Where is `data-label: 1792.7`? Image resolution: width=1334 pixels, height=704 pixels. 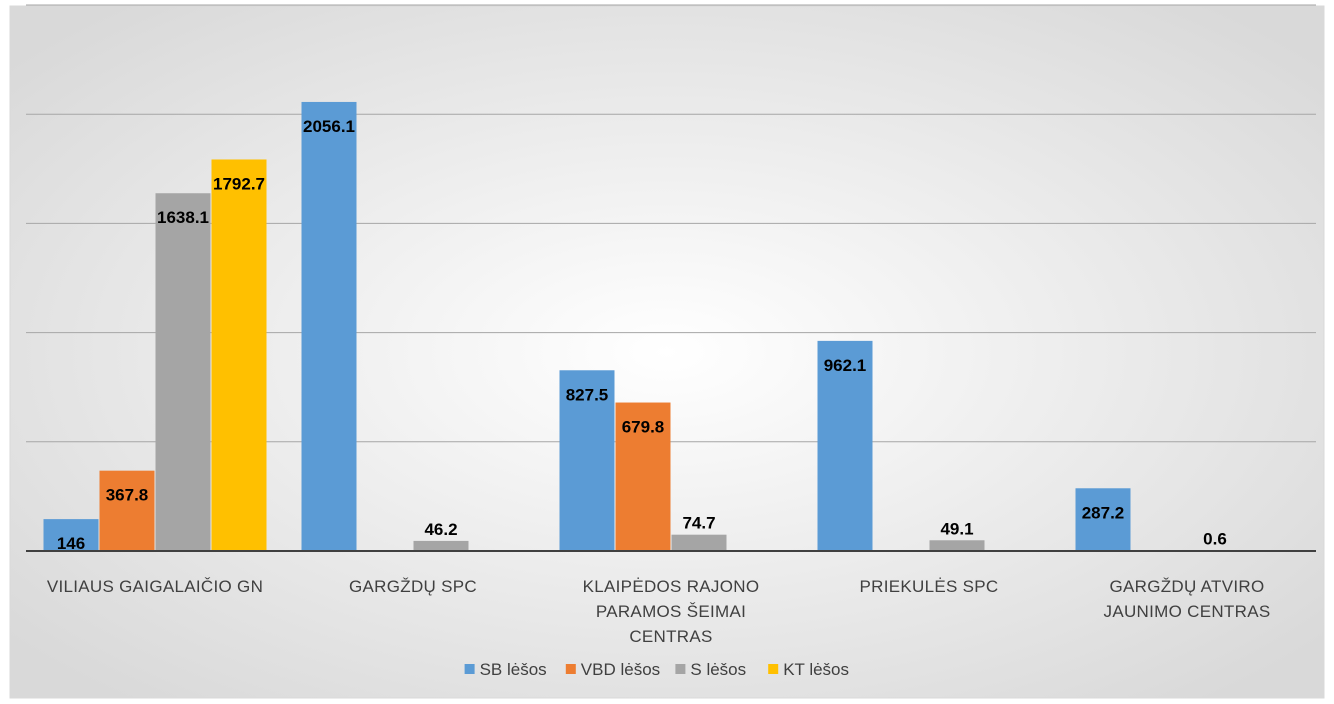 data-label: 1792.7 is located at coordinates (239, 183).